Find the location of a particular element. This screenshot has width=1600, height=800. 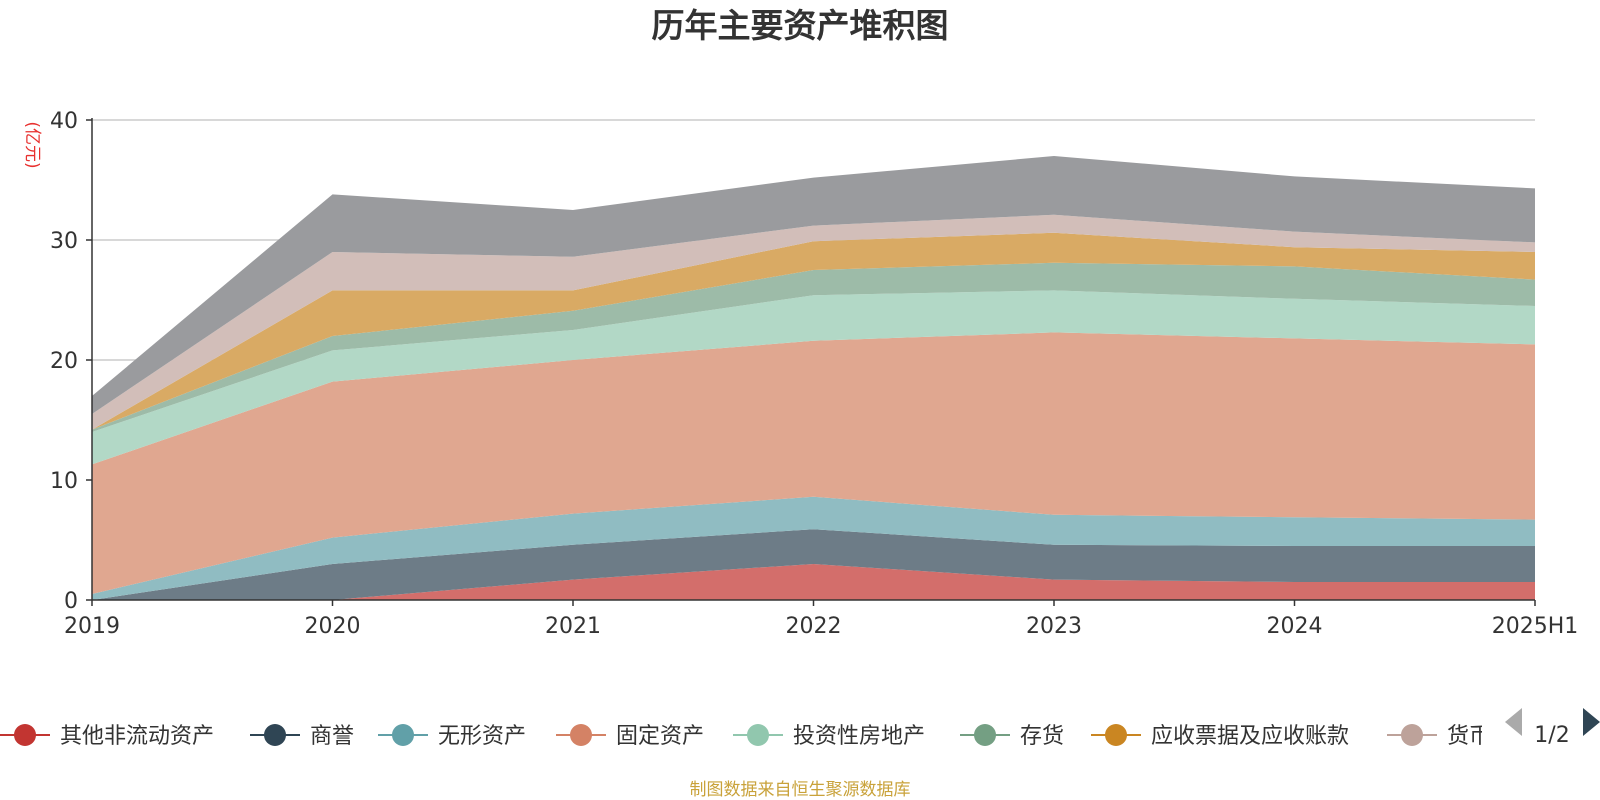

y-tick-label: 0 is located at coordinates (71, 601).